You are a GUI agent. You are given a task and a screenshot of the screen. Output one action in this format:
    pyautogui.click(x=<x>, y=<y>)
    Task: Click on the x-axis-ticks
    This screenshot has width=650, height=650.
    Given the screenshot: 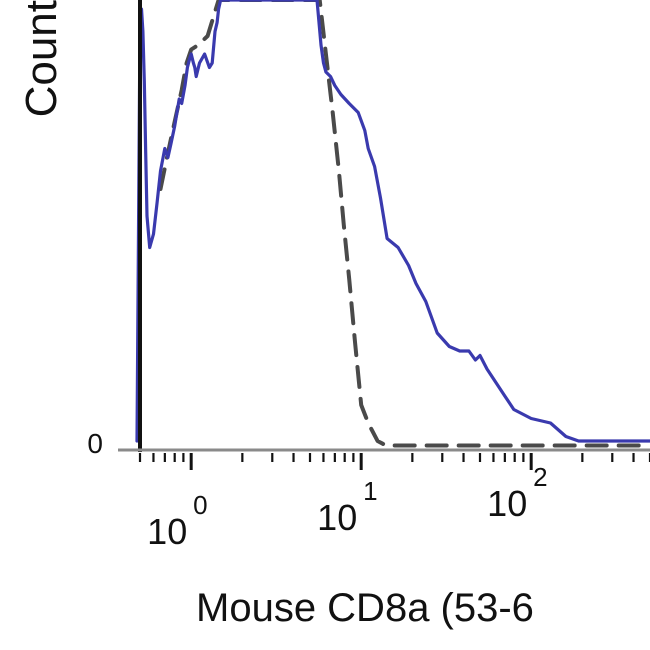 What is the action you would take?
    pyautogui.click(x=394, y=461)
    